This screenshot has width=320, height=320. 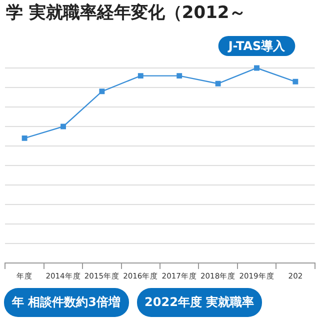 What do you see at coordinates (256, 46) in the screenshot?
I see `annotation: J-TAS導入` at bounding box center [256, 46].